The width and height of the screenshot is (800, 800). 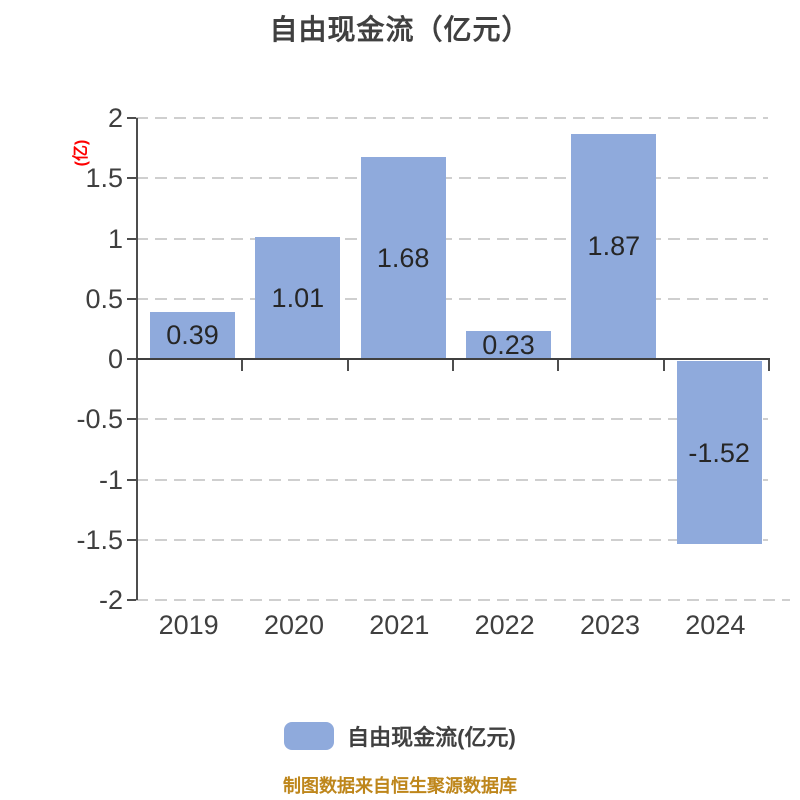 I want to click on y-tick-label: 0, so click(x=115, y=359).